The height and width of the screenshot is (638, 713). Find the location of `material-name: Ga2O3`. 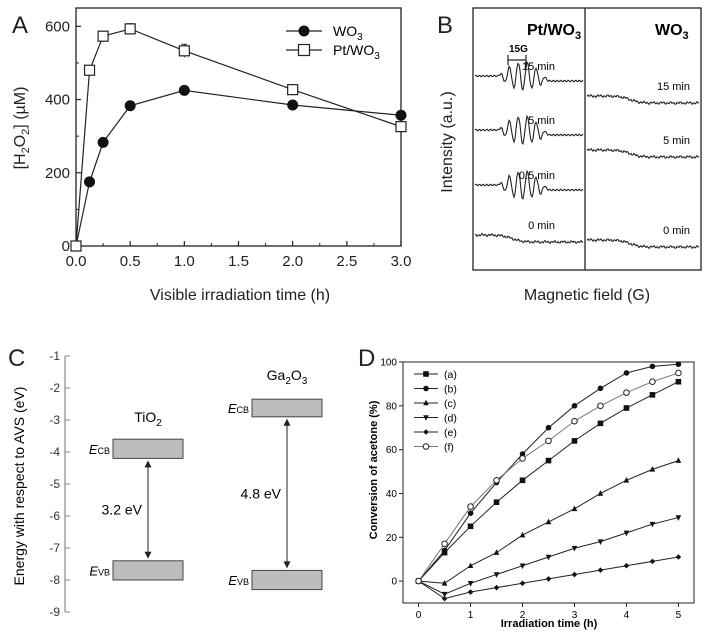

material-name: Ga2O3 is located at coordinates (287, 377).